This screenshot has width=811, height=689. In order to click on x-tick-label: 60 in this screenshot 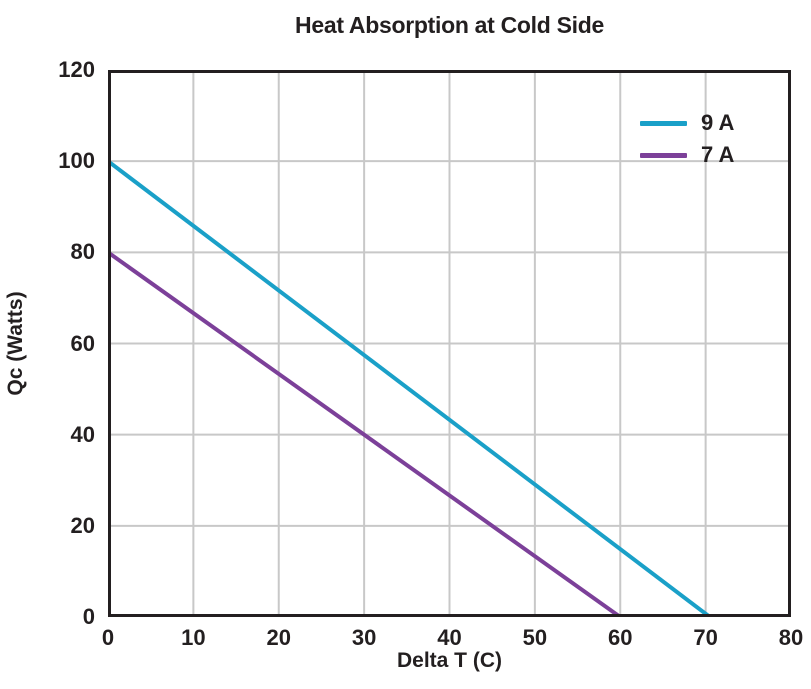, I will do `click(620, 637)`.